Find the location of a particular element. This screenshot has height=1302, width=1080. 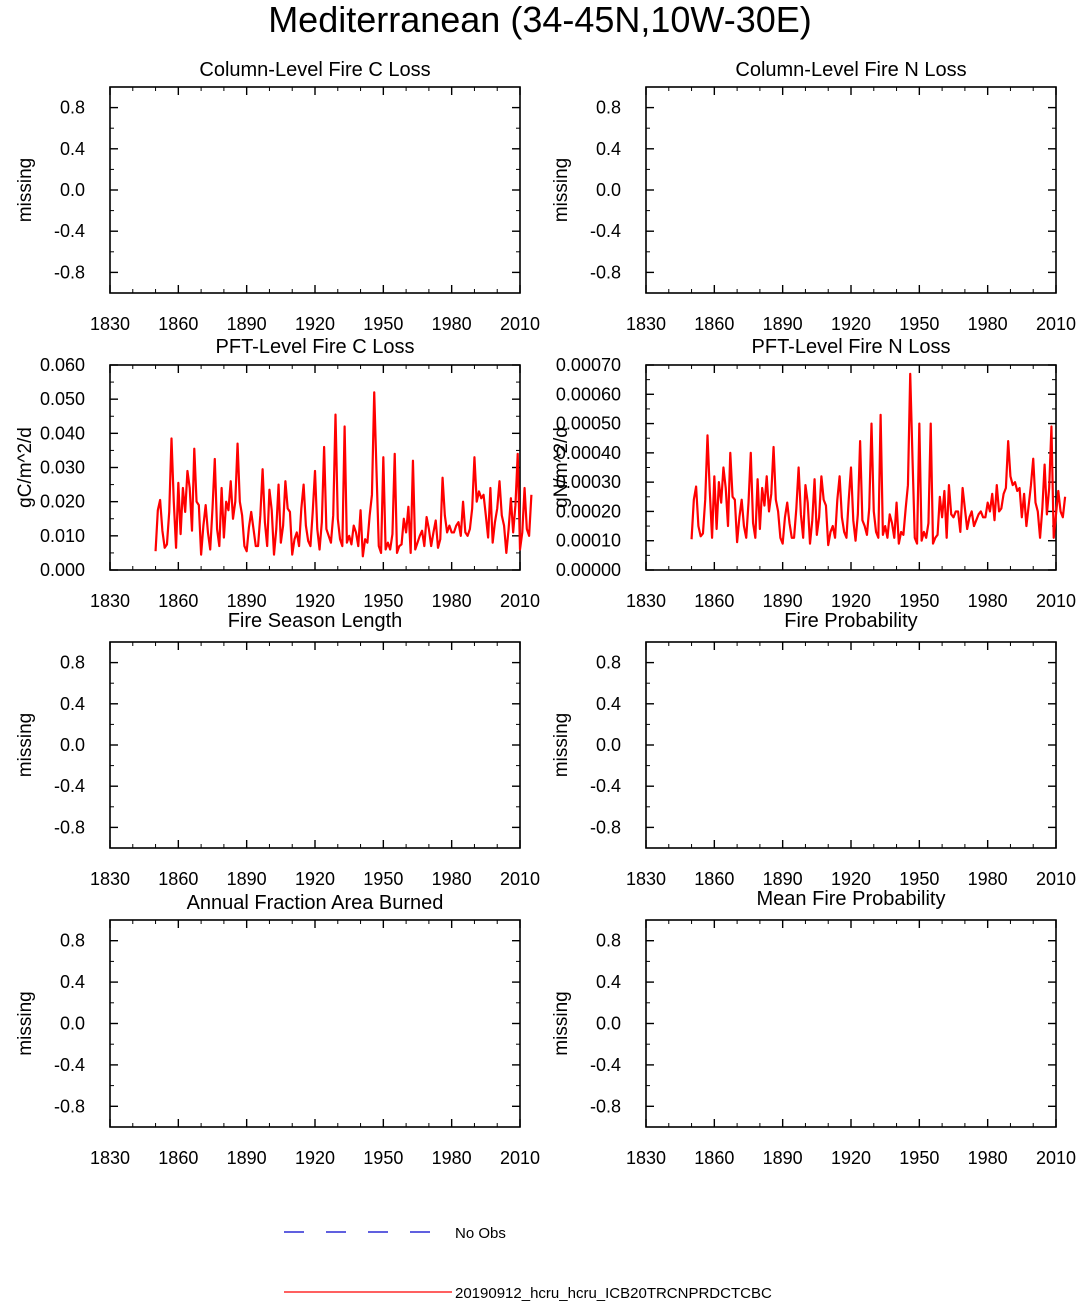

y-tick-label: 0.030 is located at coordinates (62, 468).